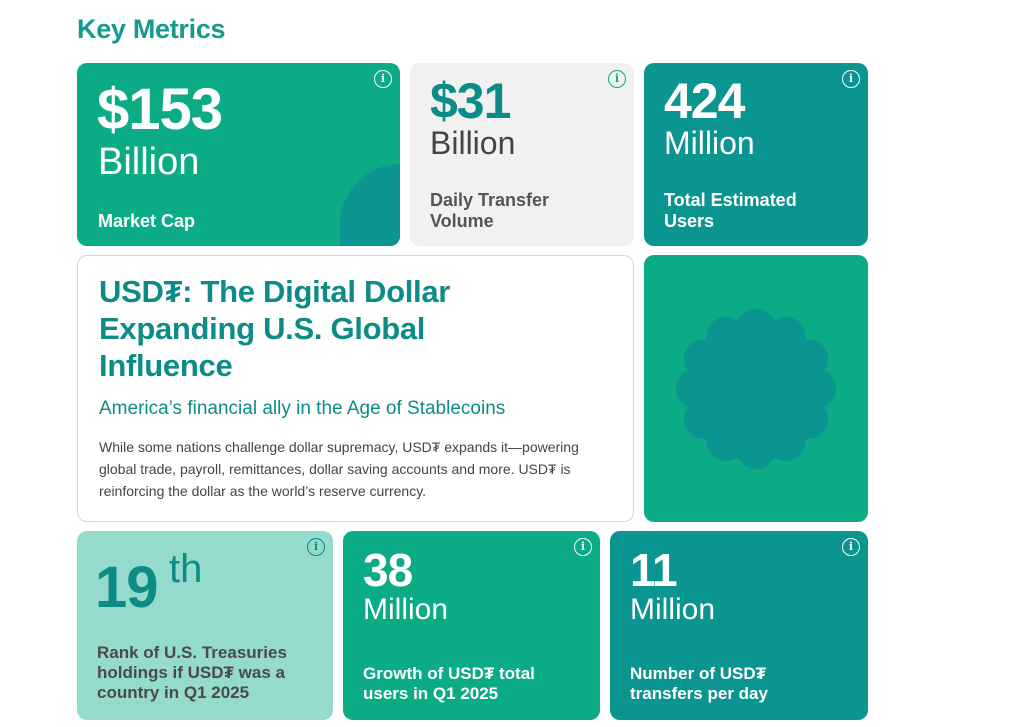 The image size is (1024, 727). I want to click on flower-decor-icon, so click(756, 389).